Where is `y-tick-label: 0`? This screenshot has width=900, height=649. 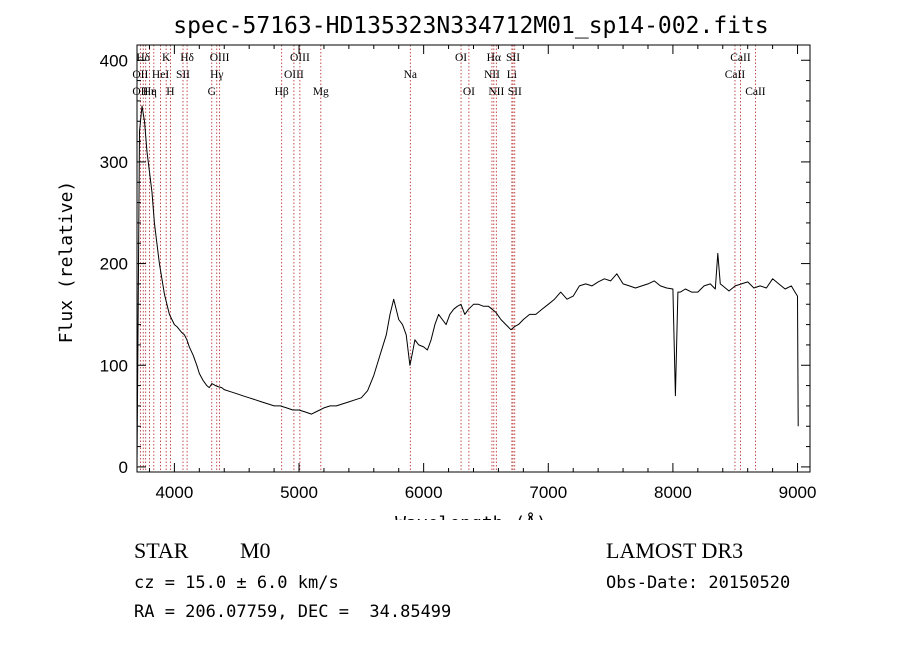
y-tick-label: 0 is located at coordinates (123, 467).